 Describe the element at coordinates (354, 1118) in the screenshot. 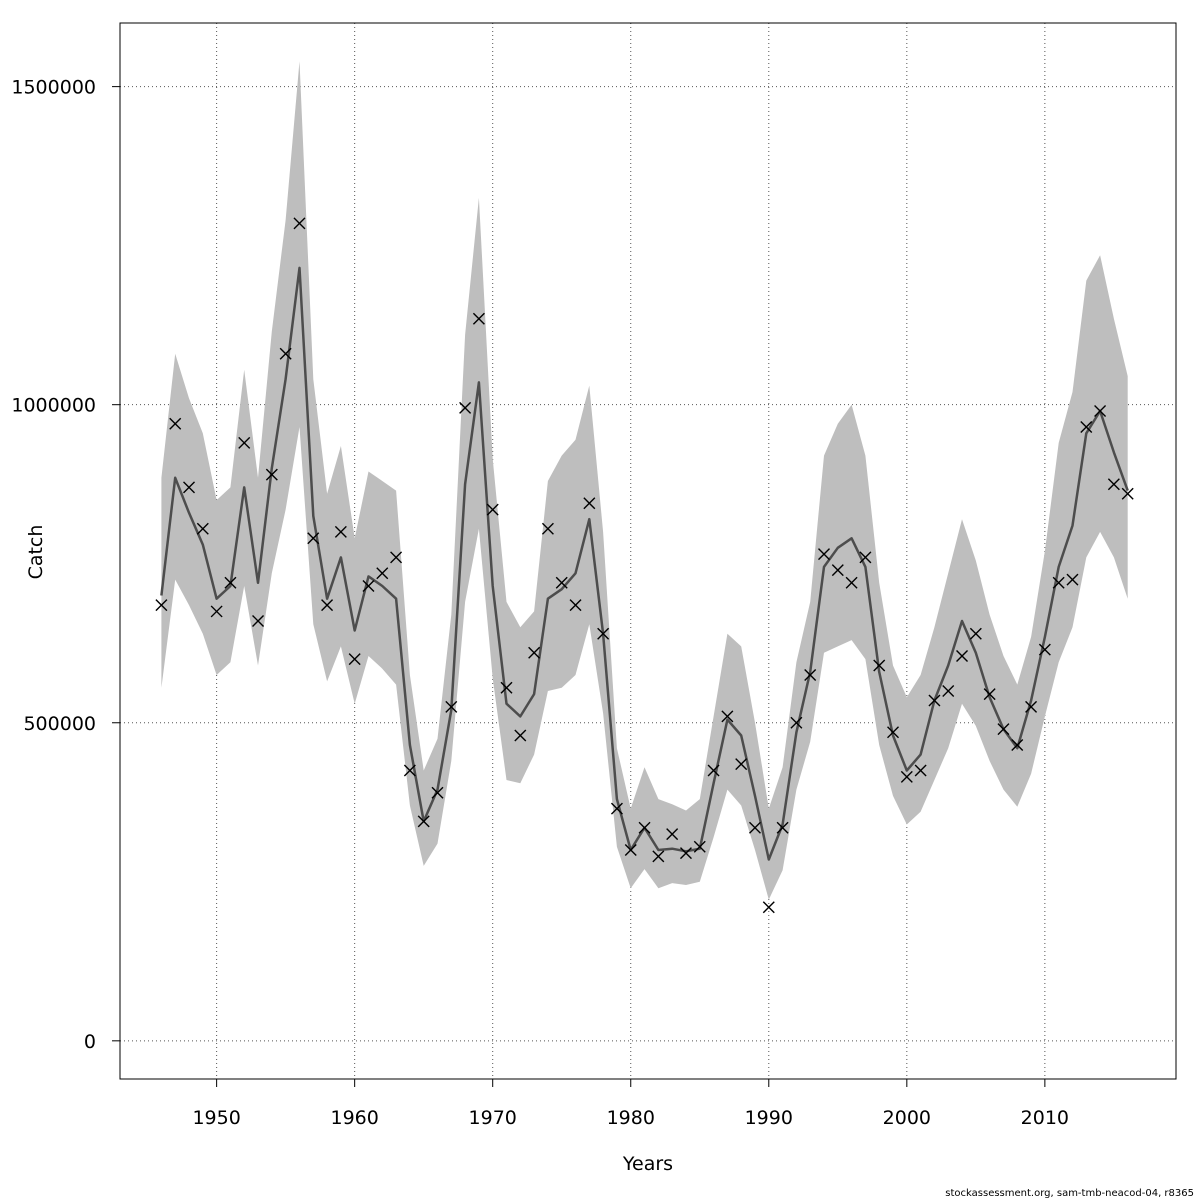

I see `x-tick-label: 1960` at that location.